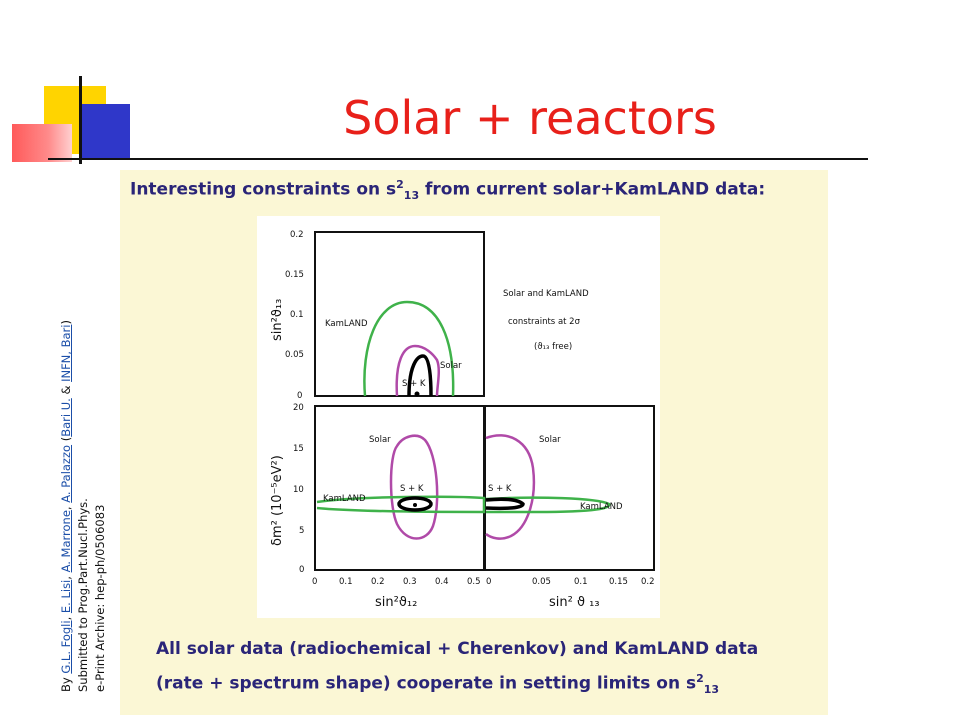 The image size is (960, 720). What do you see at coordinates (298, 449) in the screenshot?
I see `left-ytick-label: 15` at bounding box center [298, 449].